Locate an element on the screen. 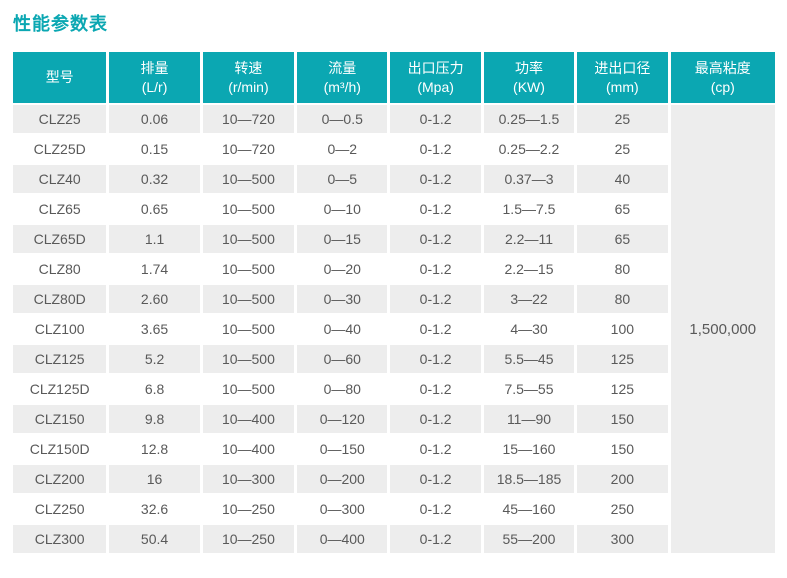 The width and height of the screenshot is (787, 578). model-cell: CLZ80 is located at coordinates (60, 269).